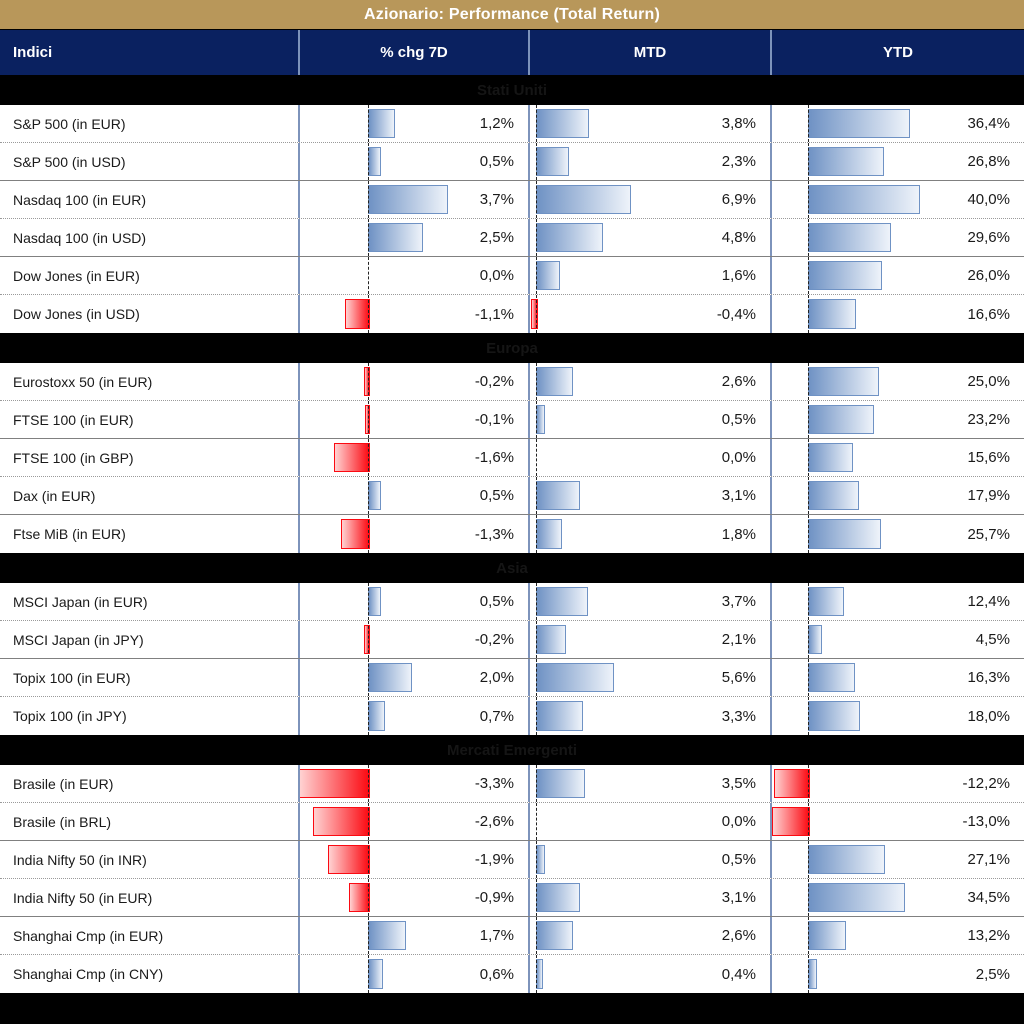  What do you see at coordinates (512, 784) in the screenshot?
I see `table-row: Brasile (in EUR) -3,3% 3,5% -12,2%` at bounding box center [512, 784].